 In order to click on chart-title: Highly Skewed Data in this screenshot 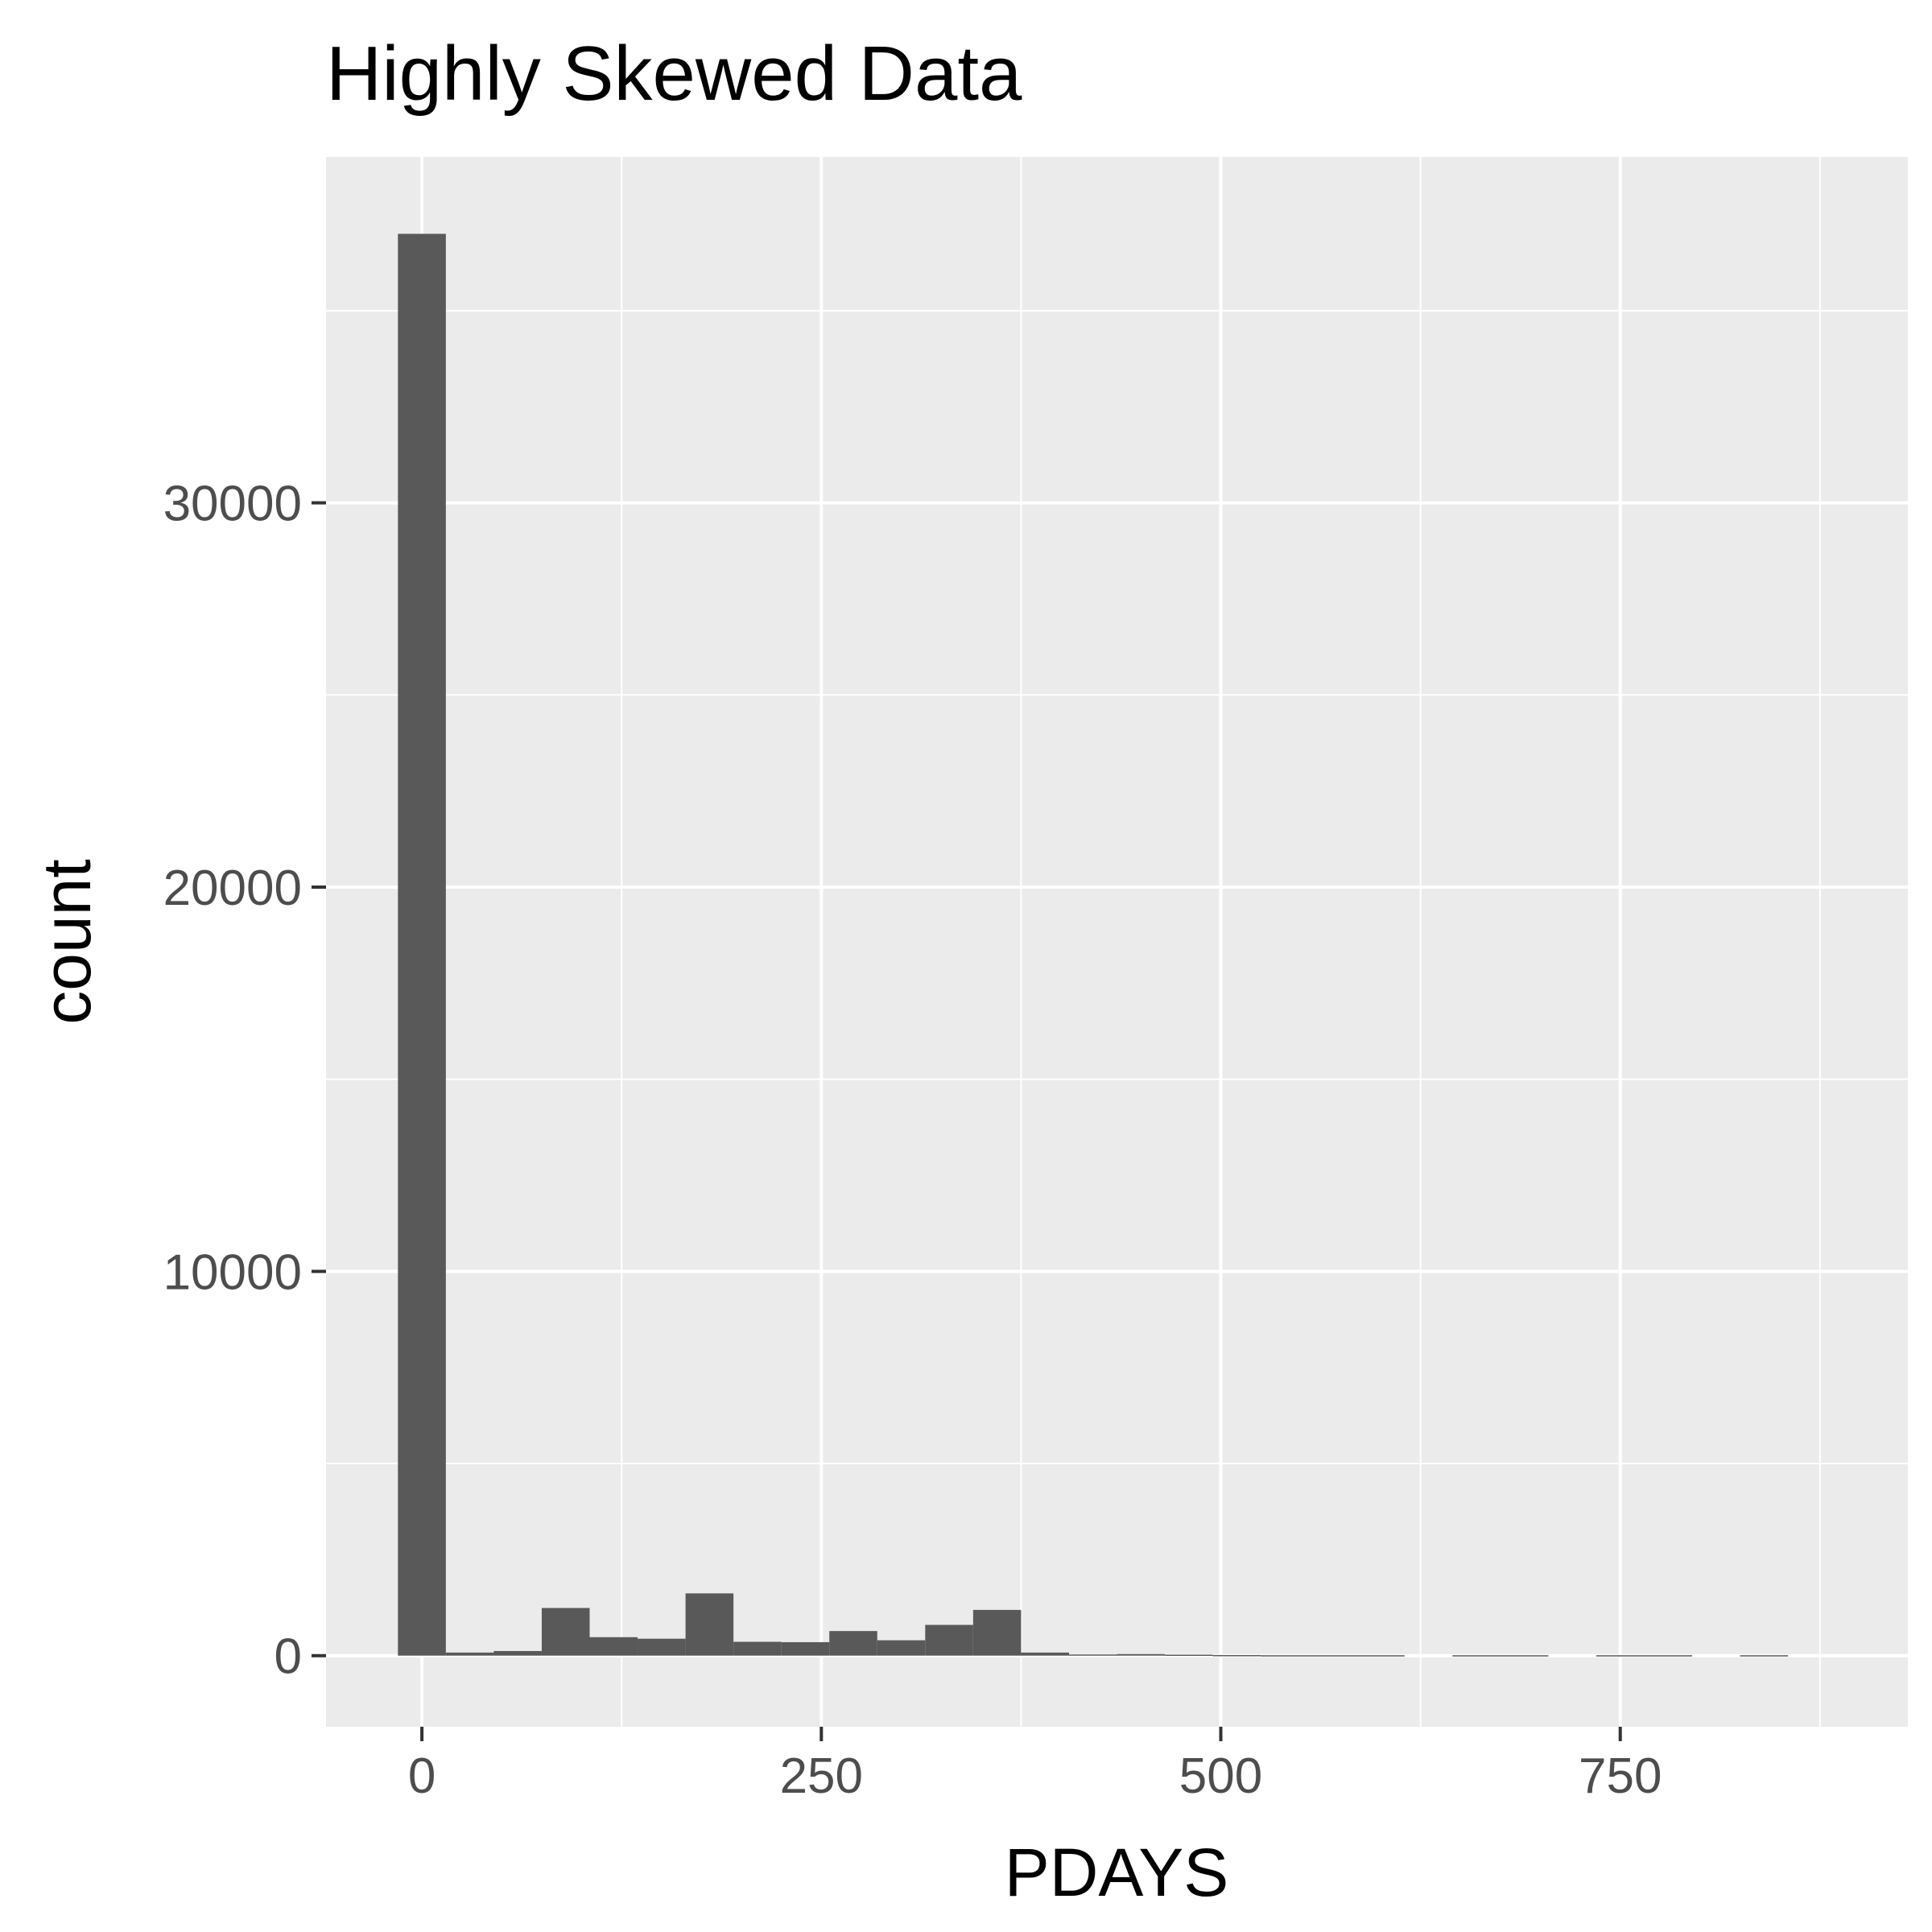, I will do `click(674, 74)`.